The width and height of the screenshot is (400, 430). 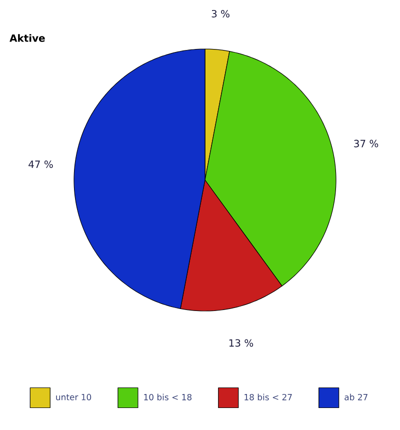 What do you see at coordinates (168, 397) in the screenshot?
I see `legend-label: 10 bis < 18` at bounding box center [168, 397].